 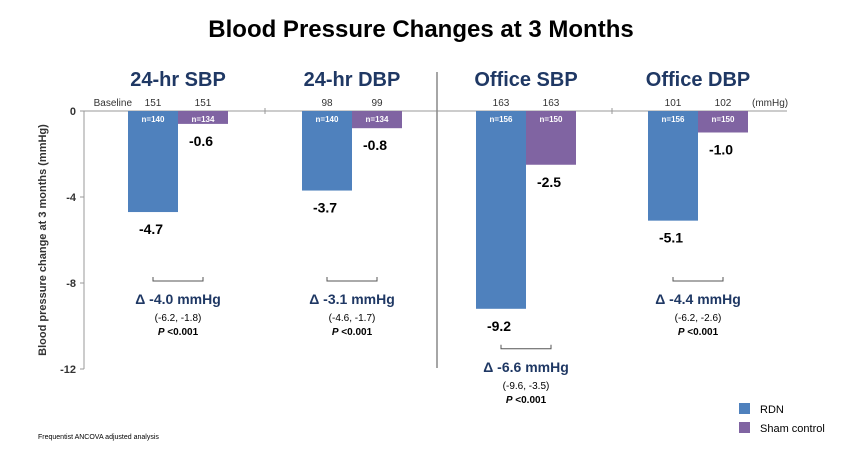 I want to click on delta-label: Δ -6.6 mmHg, so click(x=526, y=367).